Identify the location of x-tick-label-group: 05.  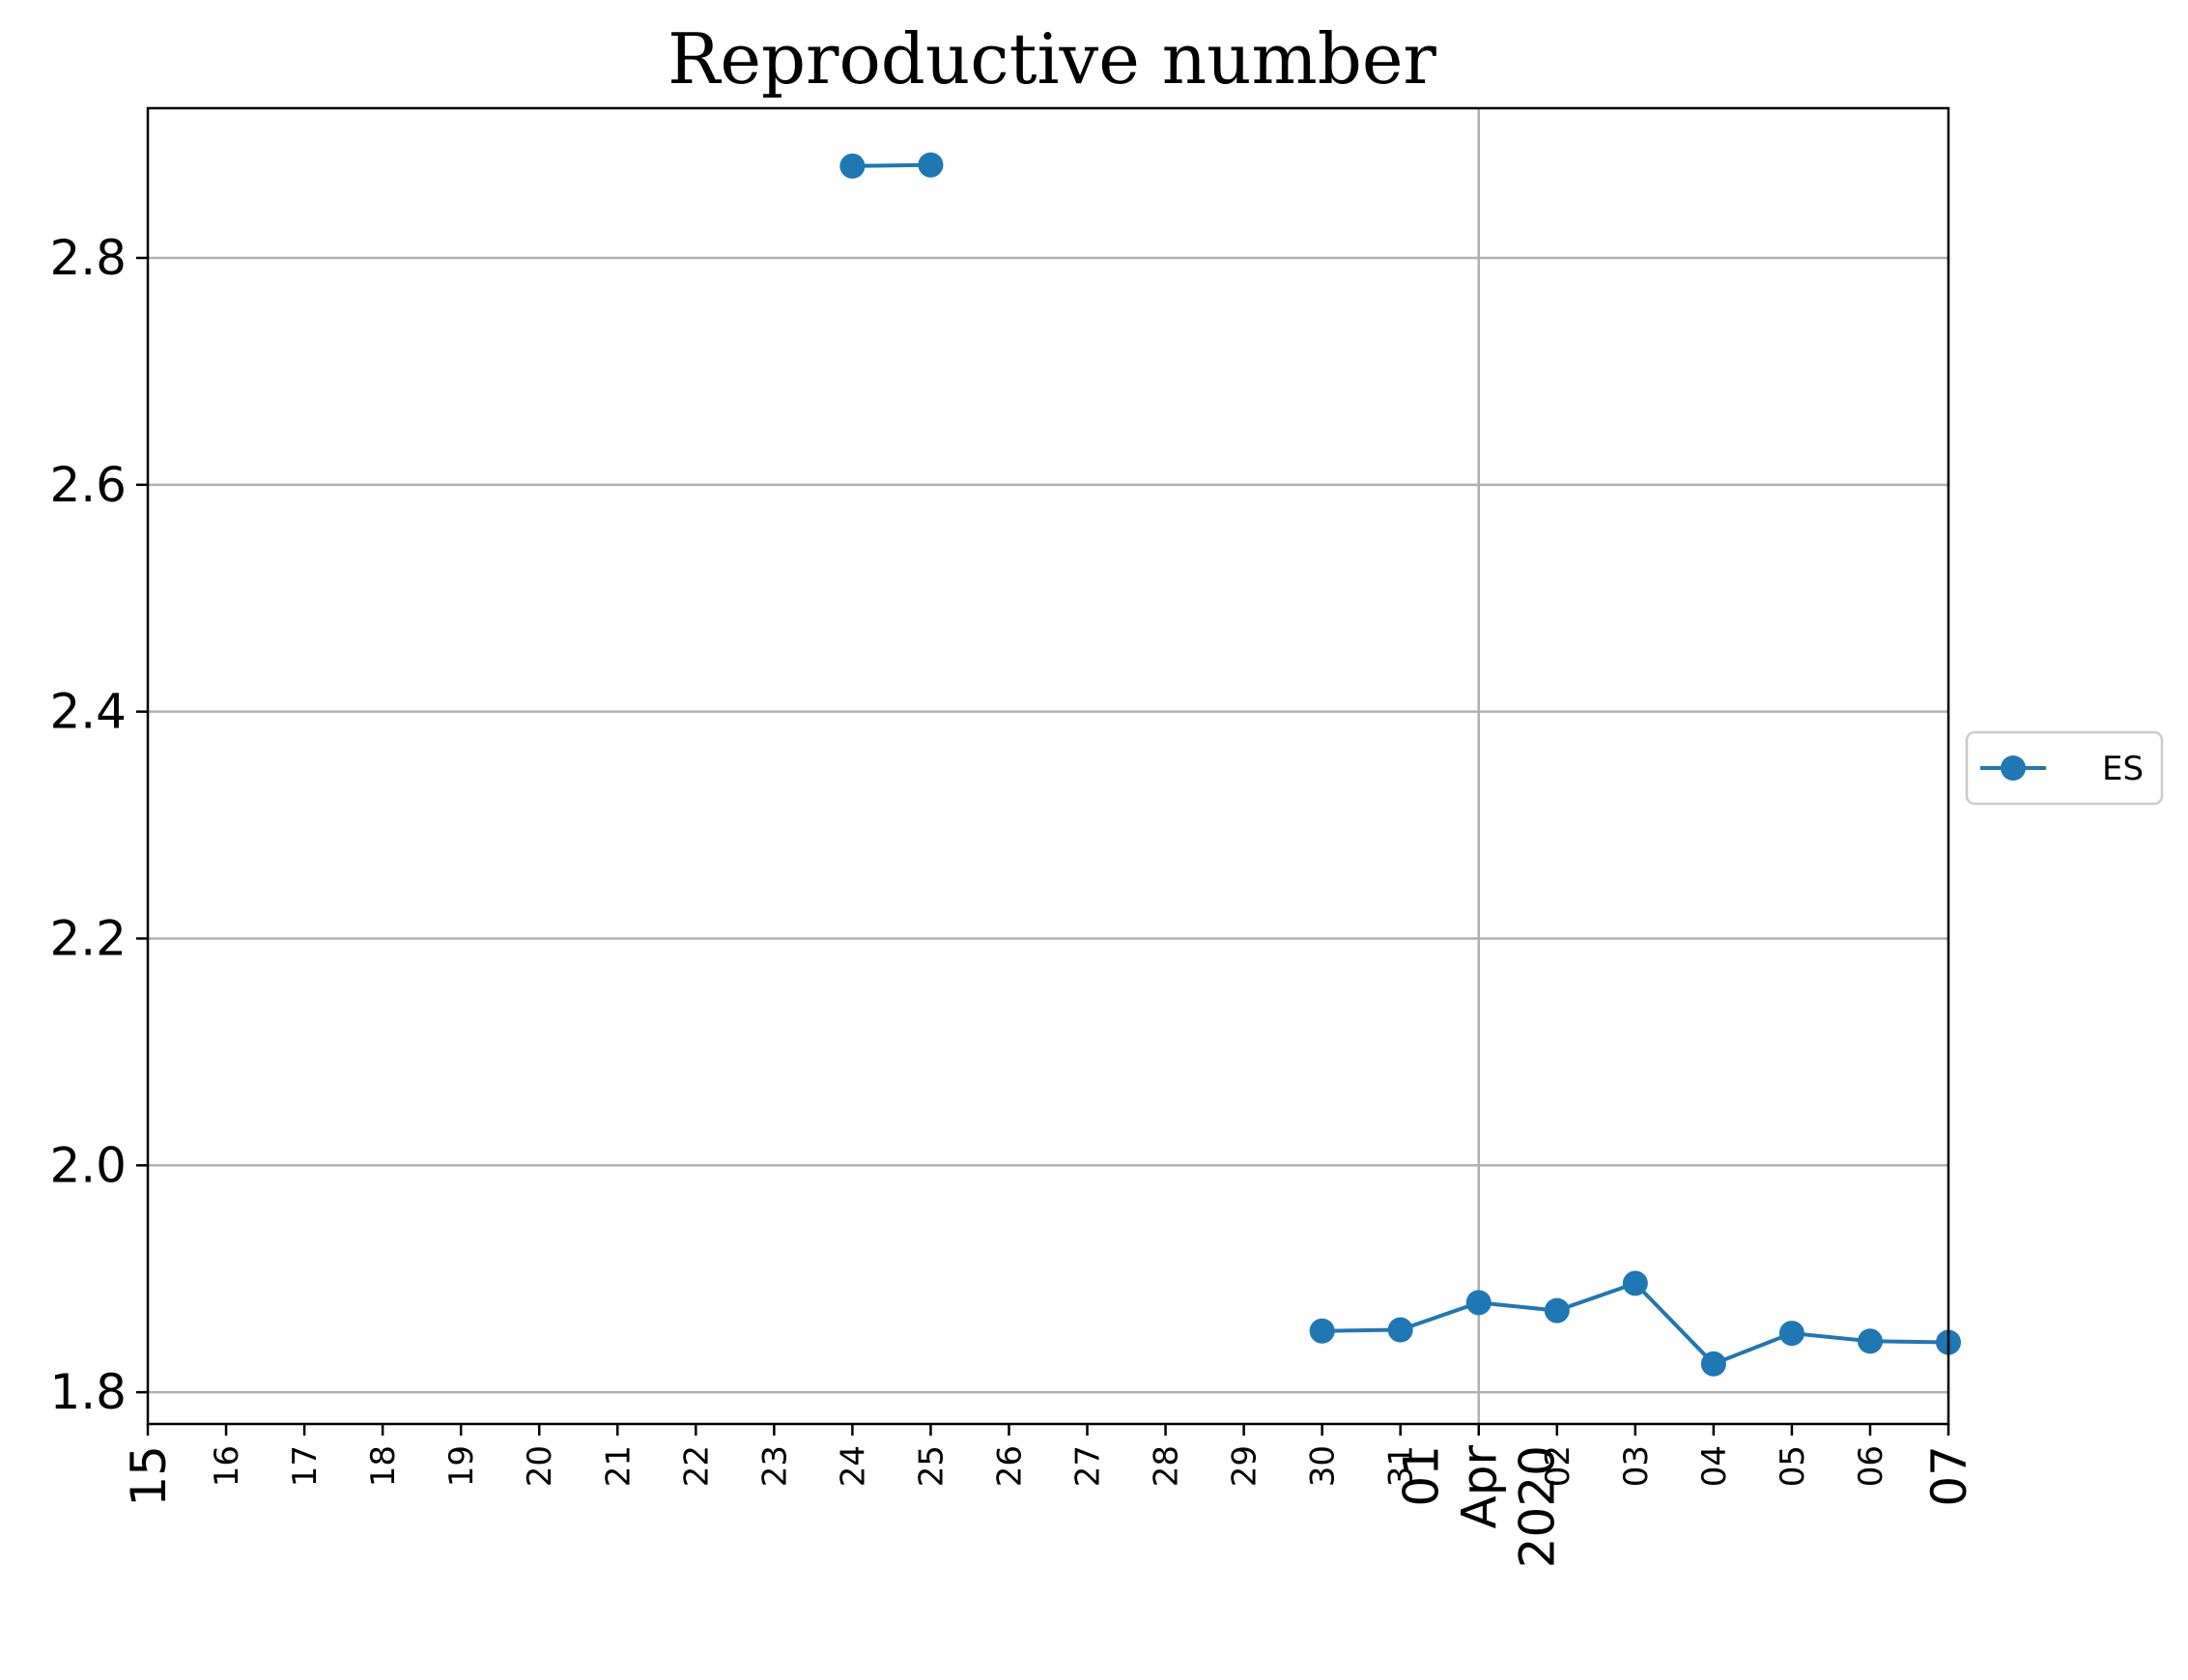
(1793, 1466).